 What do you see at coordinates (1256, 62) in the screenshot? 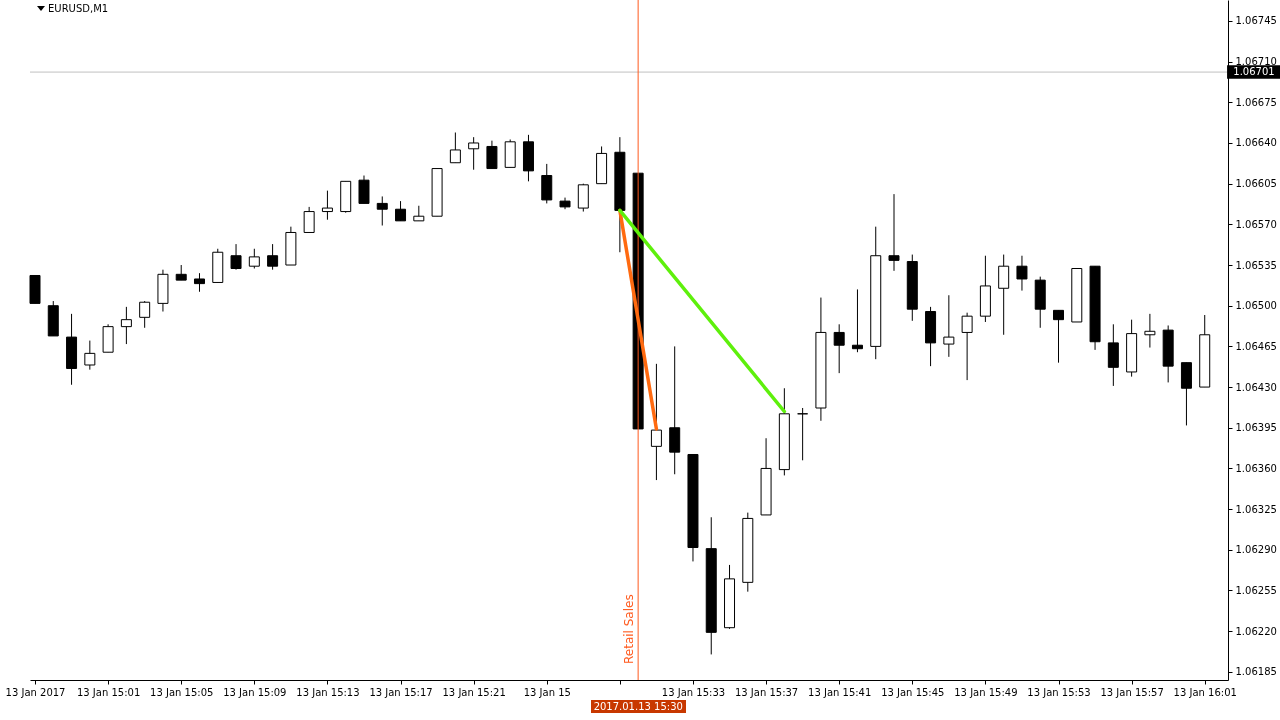
I see `y-tick-label: 1.06710` at bounding box center [1256, 62].